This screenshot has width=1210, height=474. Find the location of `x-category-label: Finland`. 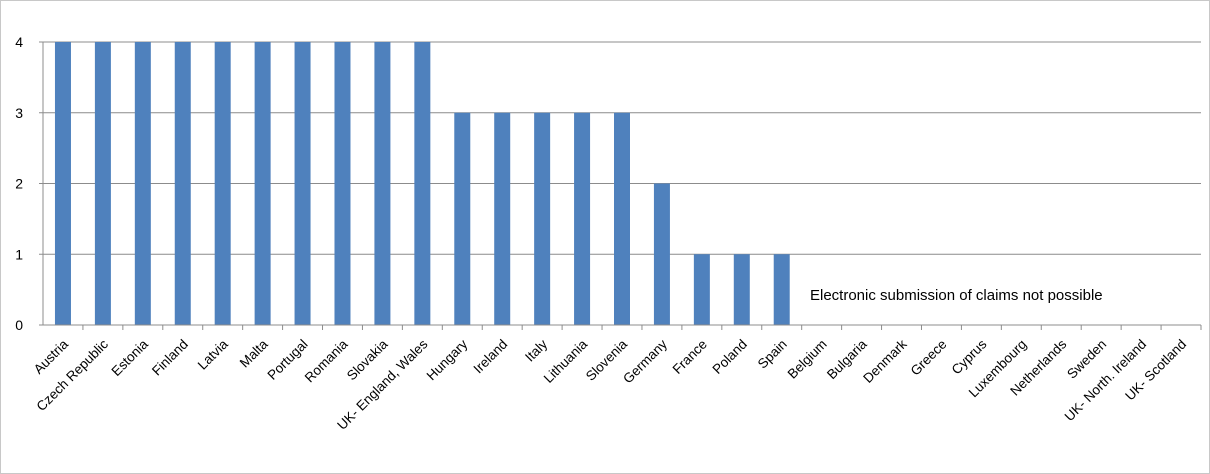

x-category-label: Finland is located at coordinates (170, 358).